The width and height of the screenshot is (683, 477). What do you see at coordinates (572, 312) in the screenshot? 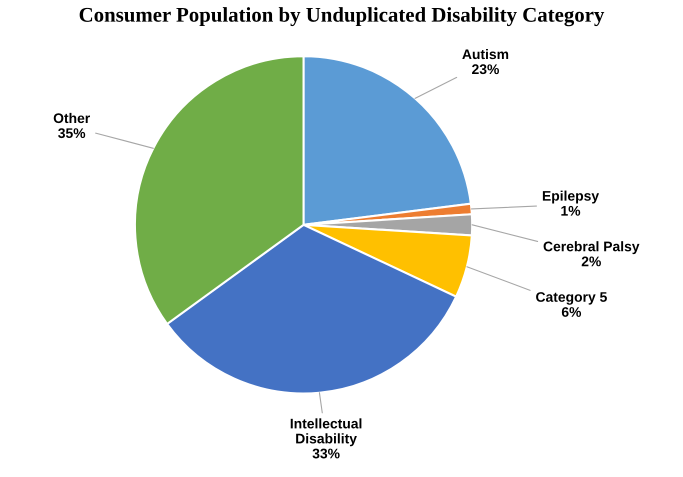
I see `data-label: 6%` at bounding box center [572, 312].